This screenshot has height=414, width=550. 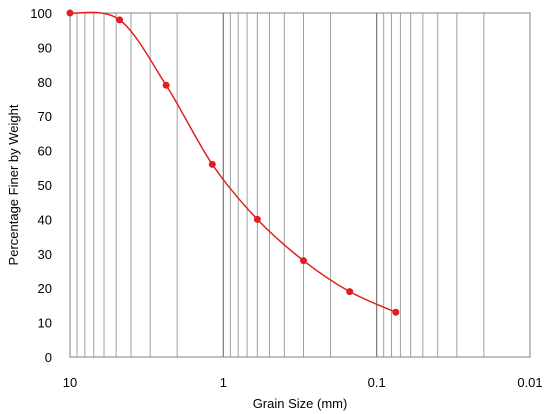 What do you see at coordinates (45, 219) in the screenshot?
I see `y-tick-label: 40` at bounding box center [45, 219].